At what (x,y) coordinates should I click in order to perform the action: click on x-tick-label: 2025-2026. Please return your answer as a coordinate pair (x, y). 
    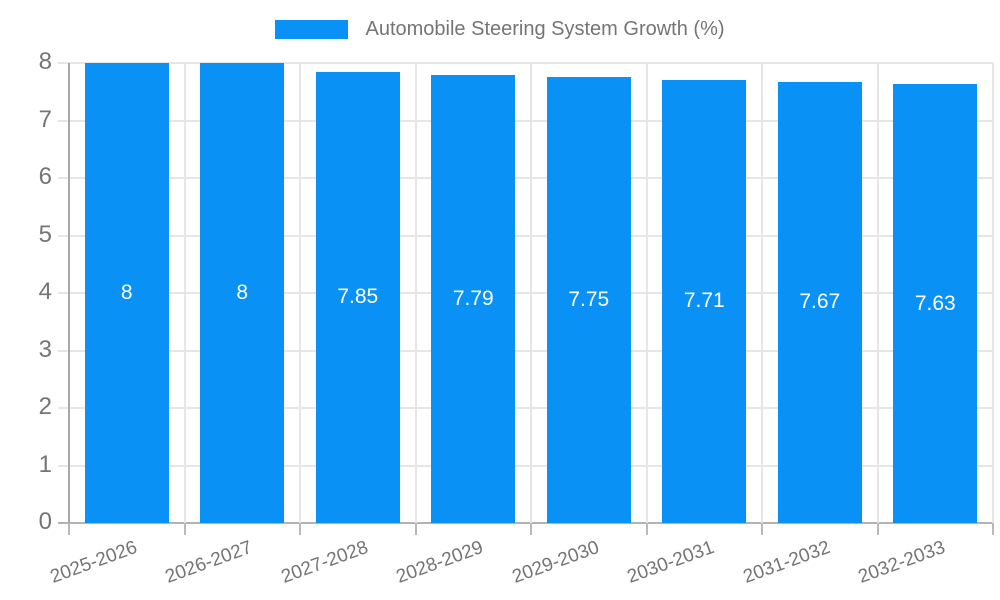
    Looking at the image, I should click on (93, 562).